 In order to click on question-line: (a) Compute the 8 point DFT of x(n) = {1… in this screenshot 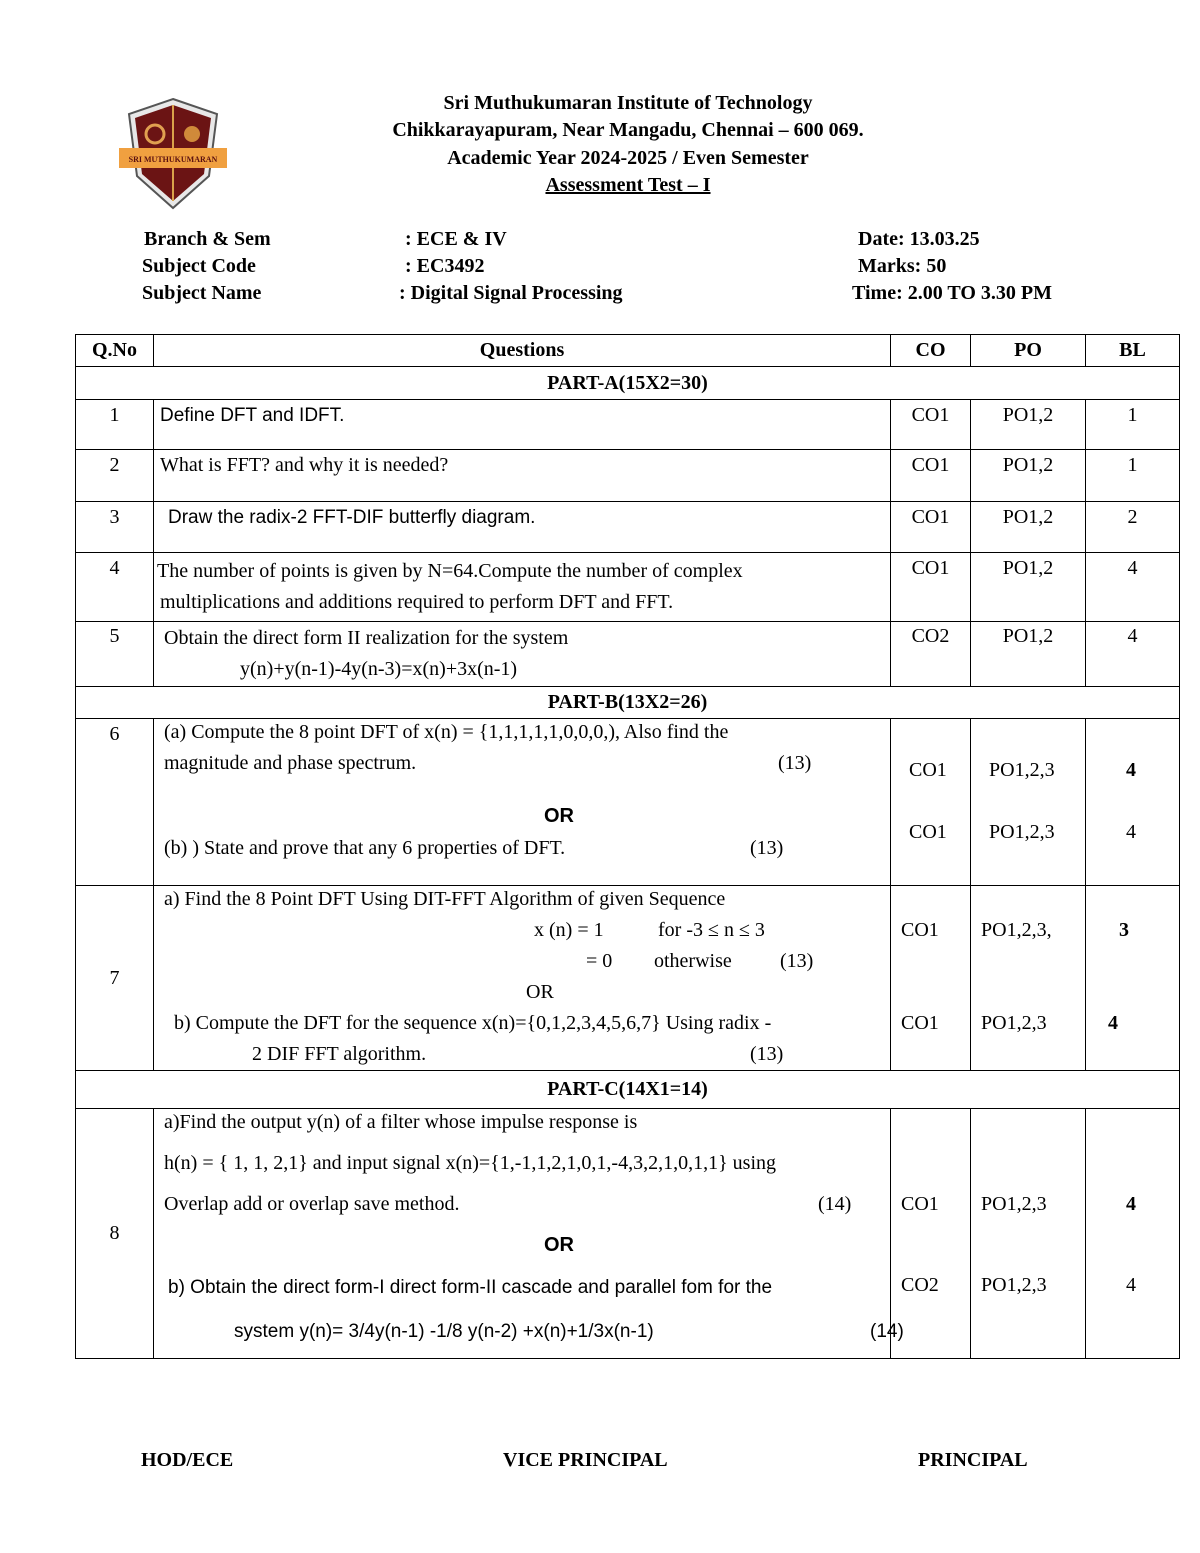, I will do `click(446, 732)`.